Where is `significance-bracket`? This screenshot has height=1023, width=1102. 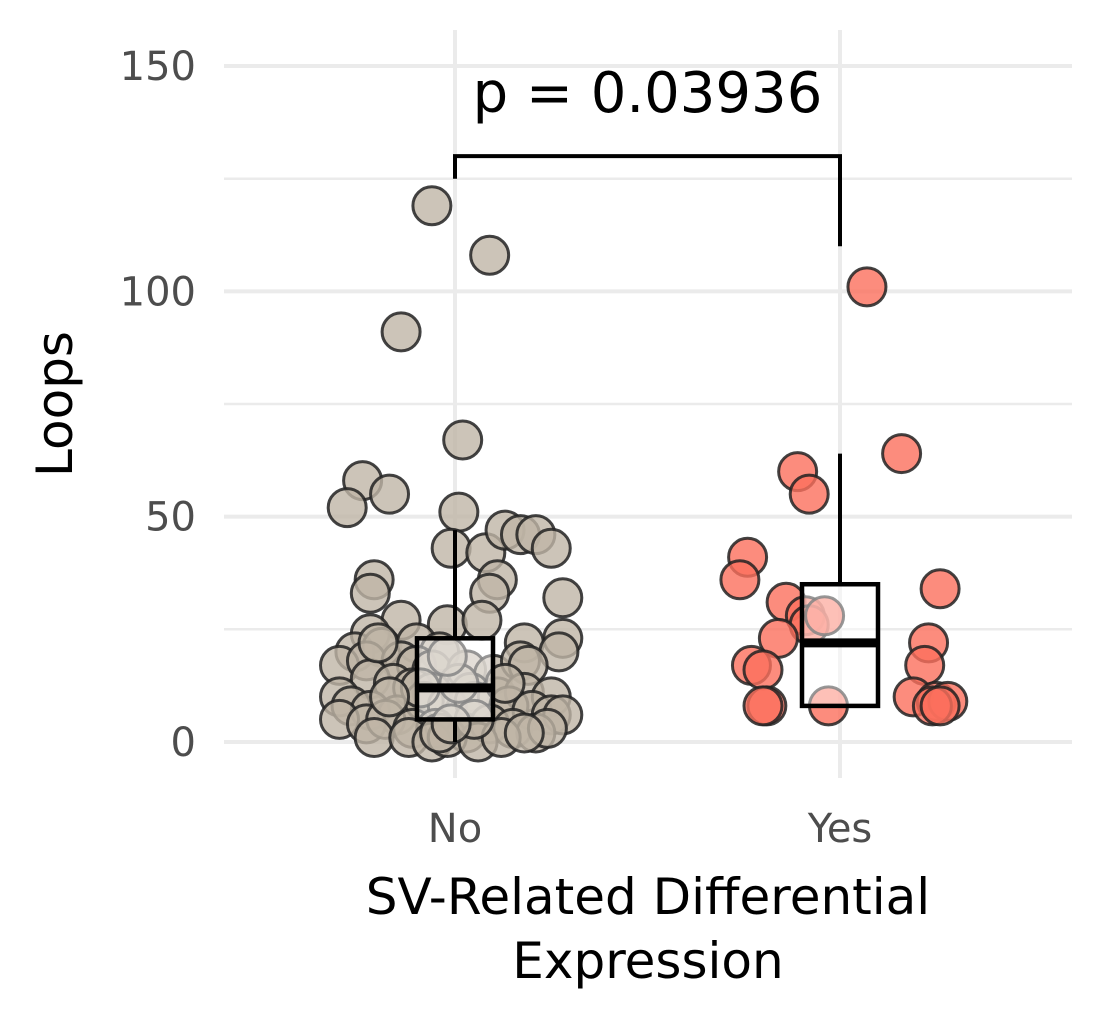 significance-bracket is located at coordinates (647, 200).